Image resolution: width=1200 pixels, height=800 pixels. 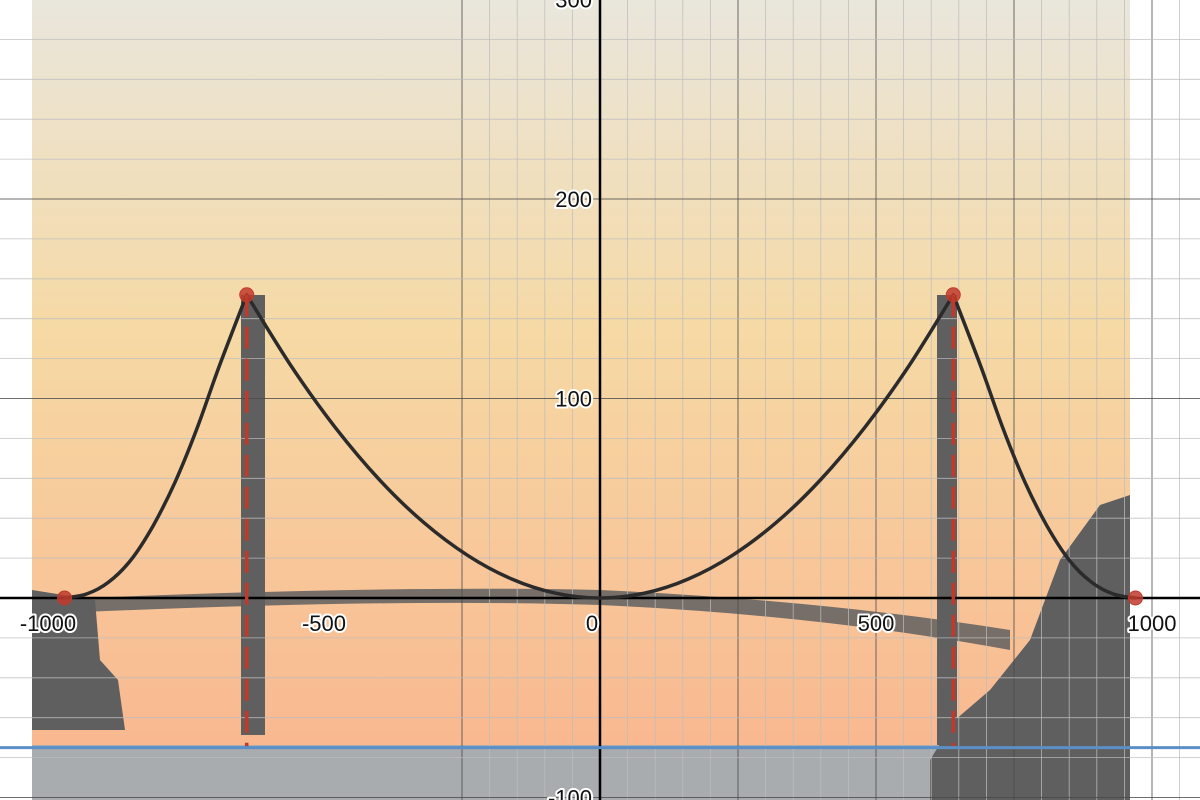 I want to click on x-tick-label: 0, so click(x=592, y=623).